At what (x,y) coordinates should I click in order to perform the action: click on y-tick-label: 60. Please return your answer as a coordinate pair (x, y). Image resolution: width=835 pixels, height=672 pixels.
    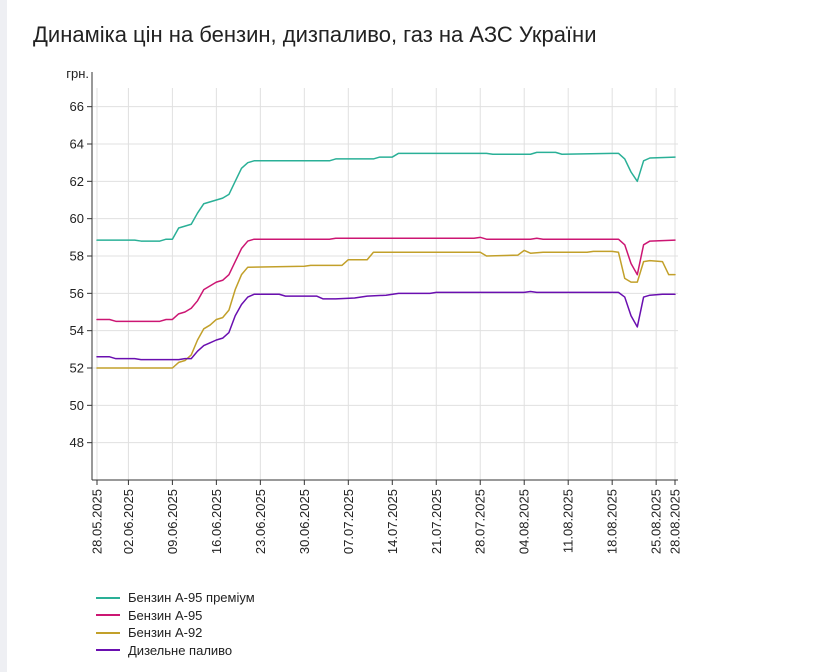
    Looking at the image, I should click on (77, 218).